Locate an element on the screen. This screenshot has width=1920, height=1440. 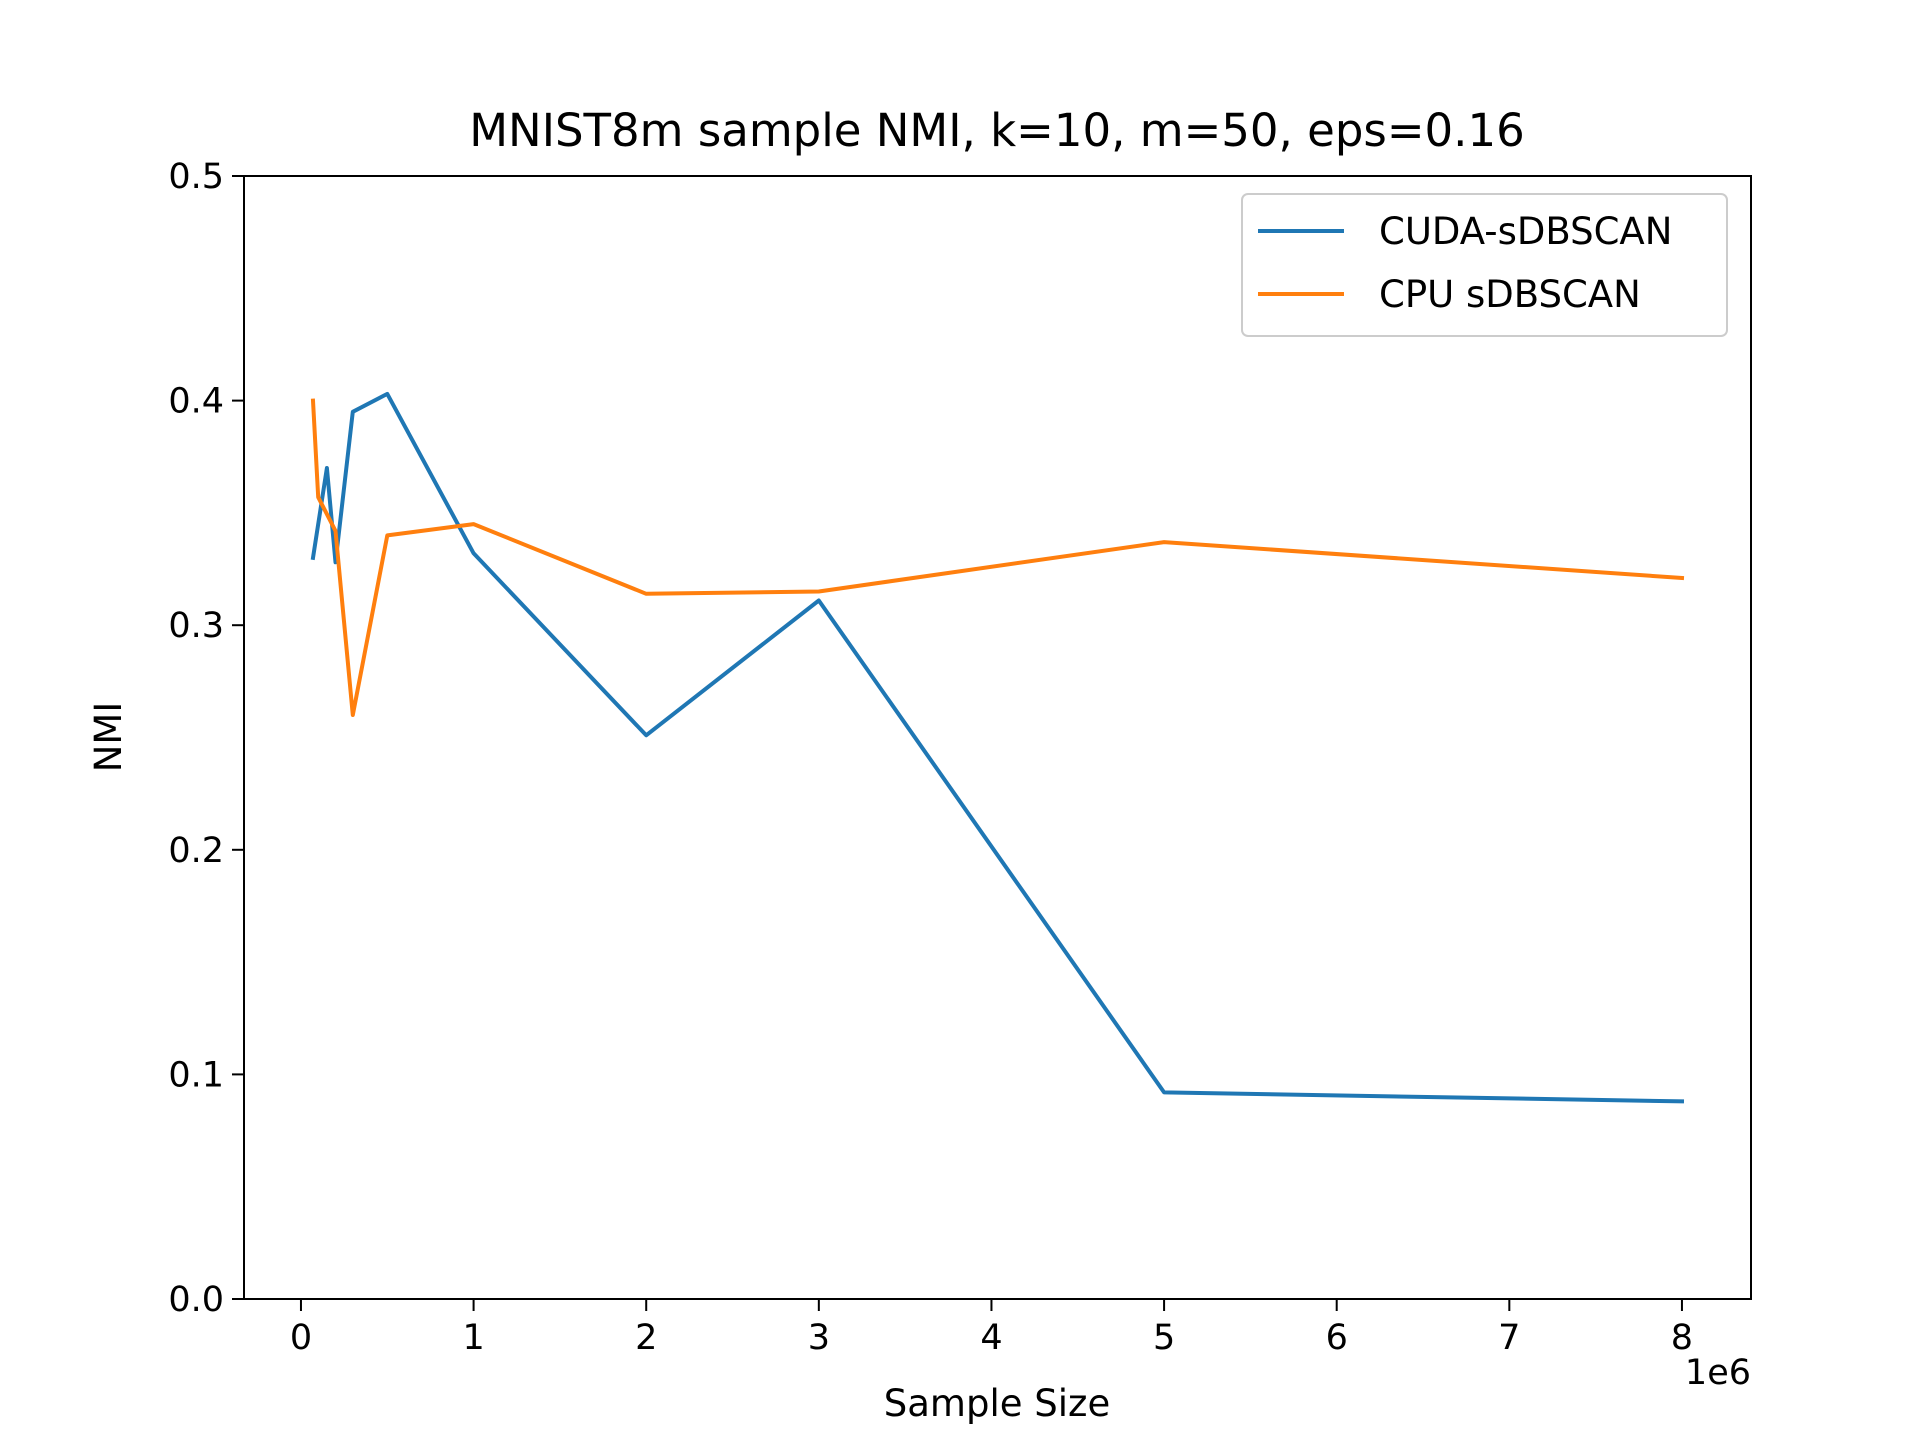
x-tick-label: 3 is located at coordinates (819, 1338).